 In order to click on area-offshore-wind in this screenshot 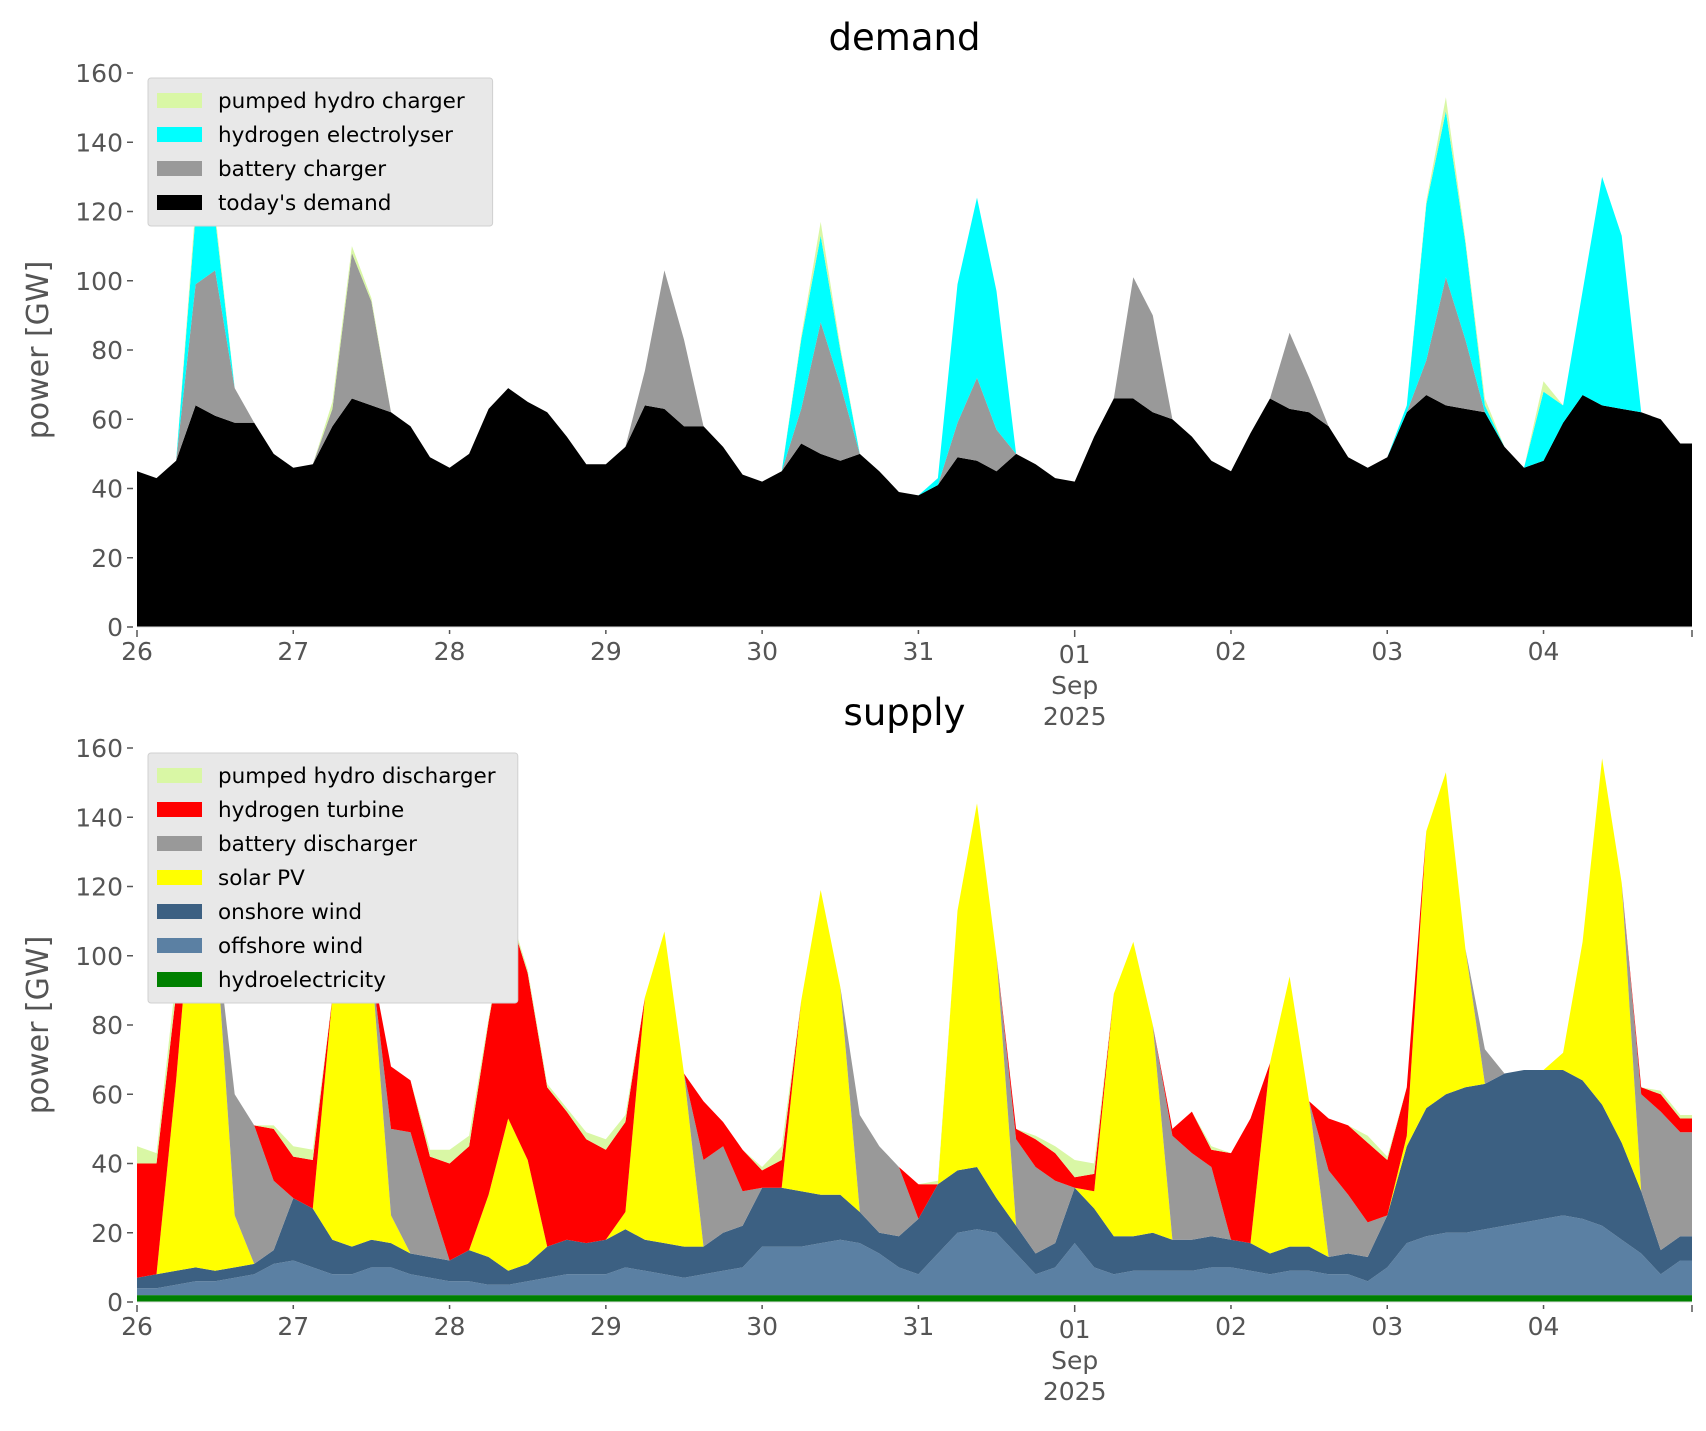, I will do `click(914, 1255)`.